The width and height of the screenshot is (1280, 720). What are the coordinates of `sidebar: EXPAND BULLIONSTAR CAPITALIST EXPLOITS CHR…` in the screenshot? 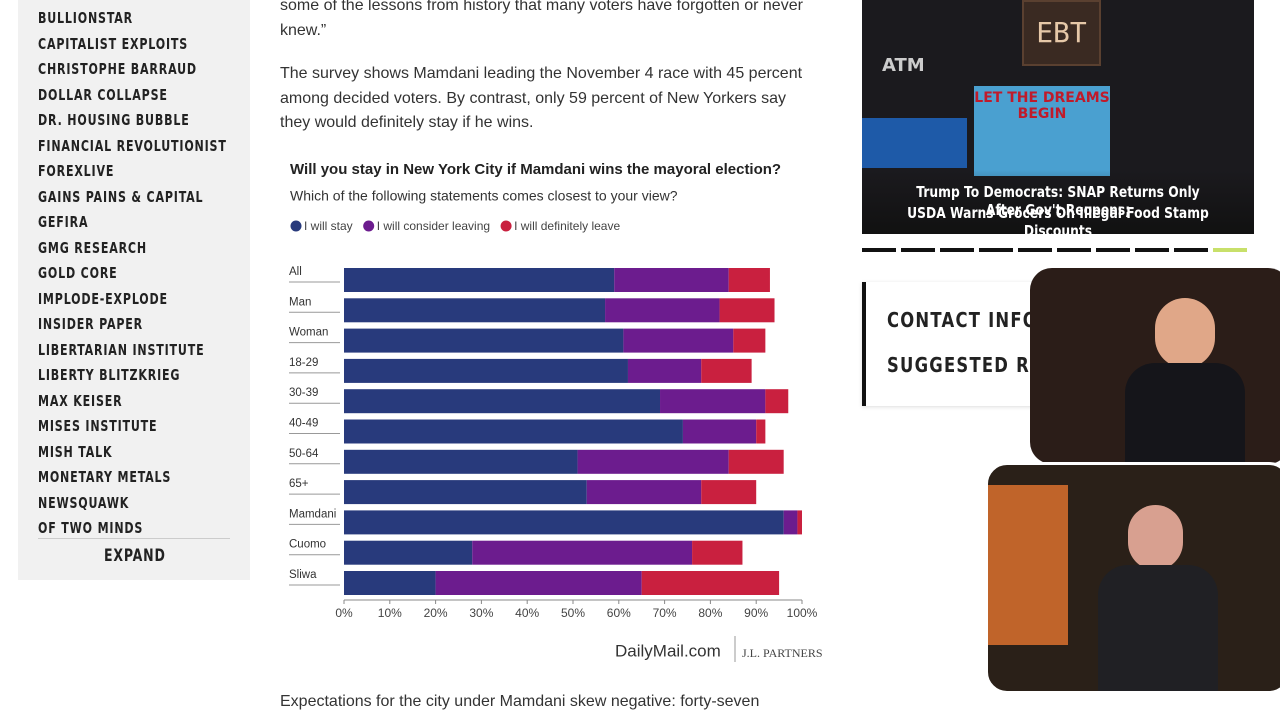 It's located at (134, 290).